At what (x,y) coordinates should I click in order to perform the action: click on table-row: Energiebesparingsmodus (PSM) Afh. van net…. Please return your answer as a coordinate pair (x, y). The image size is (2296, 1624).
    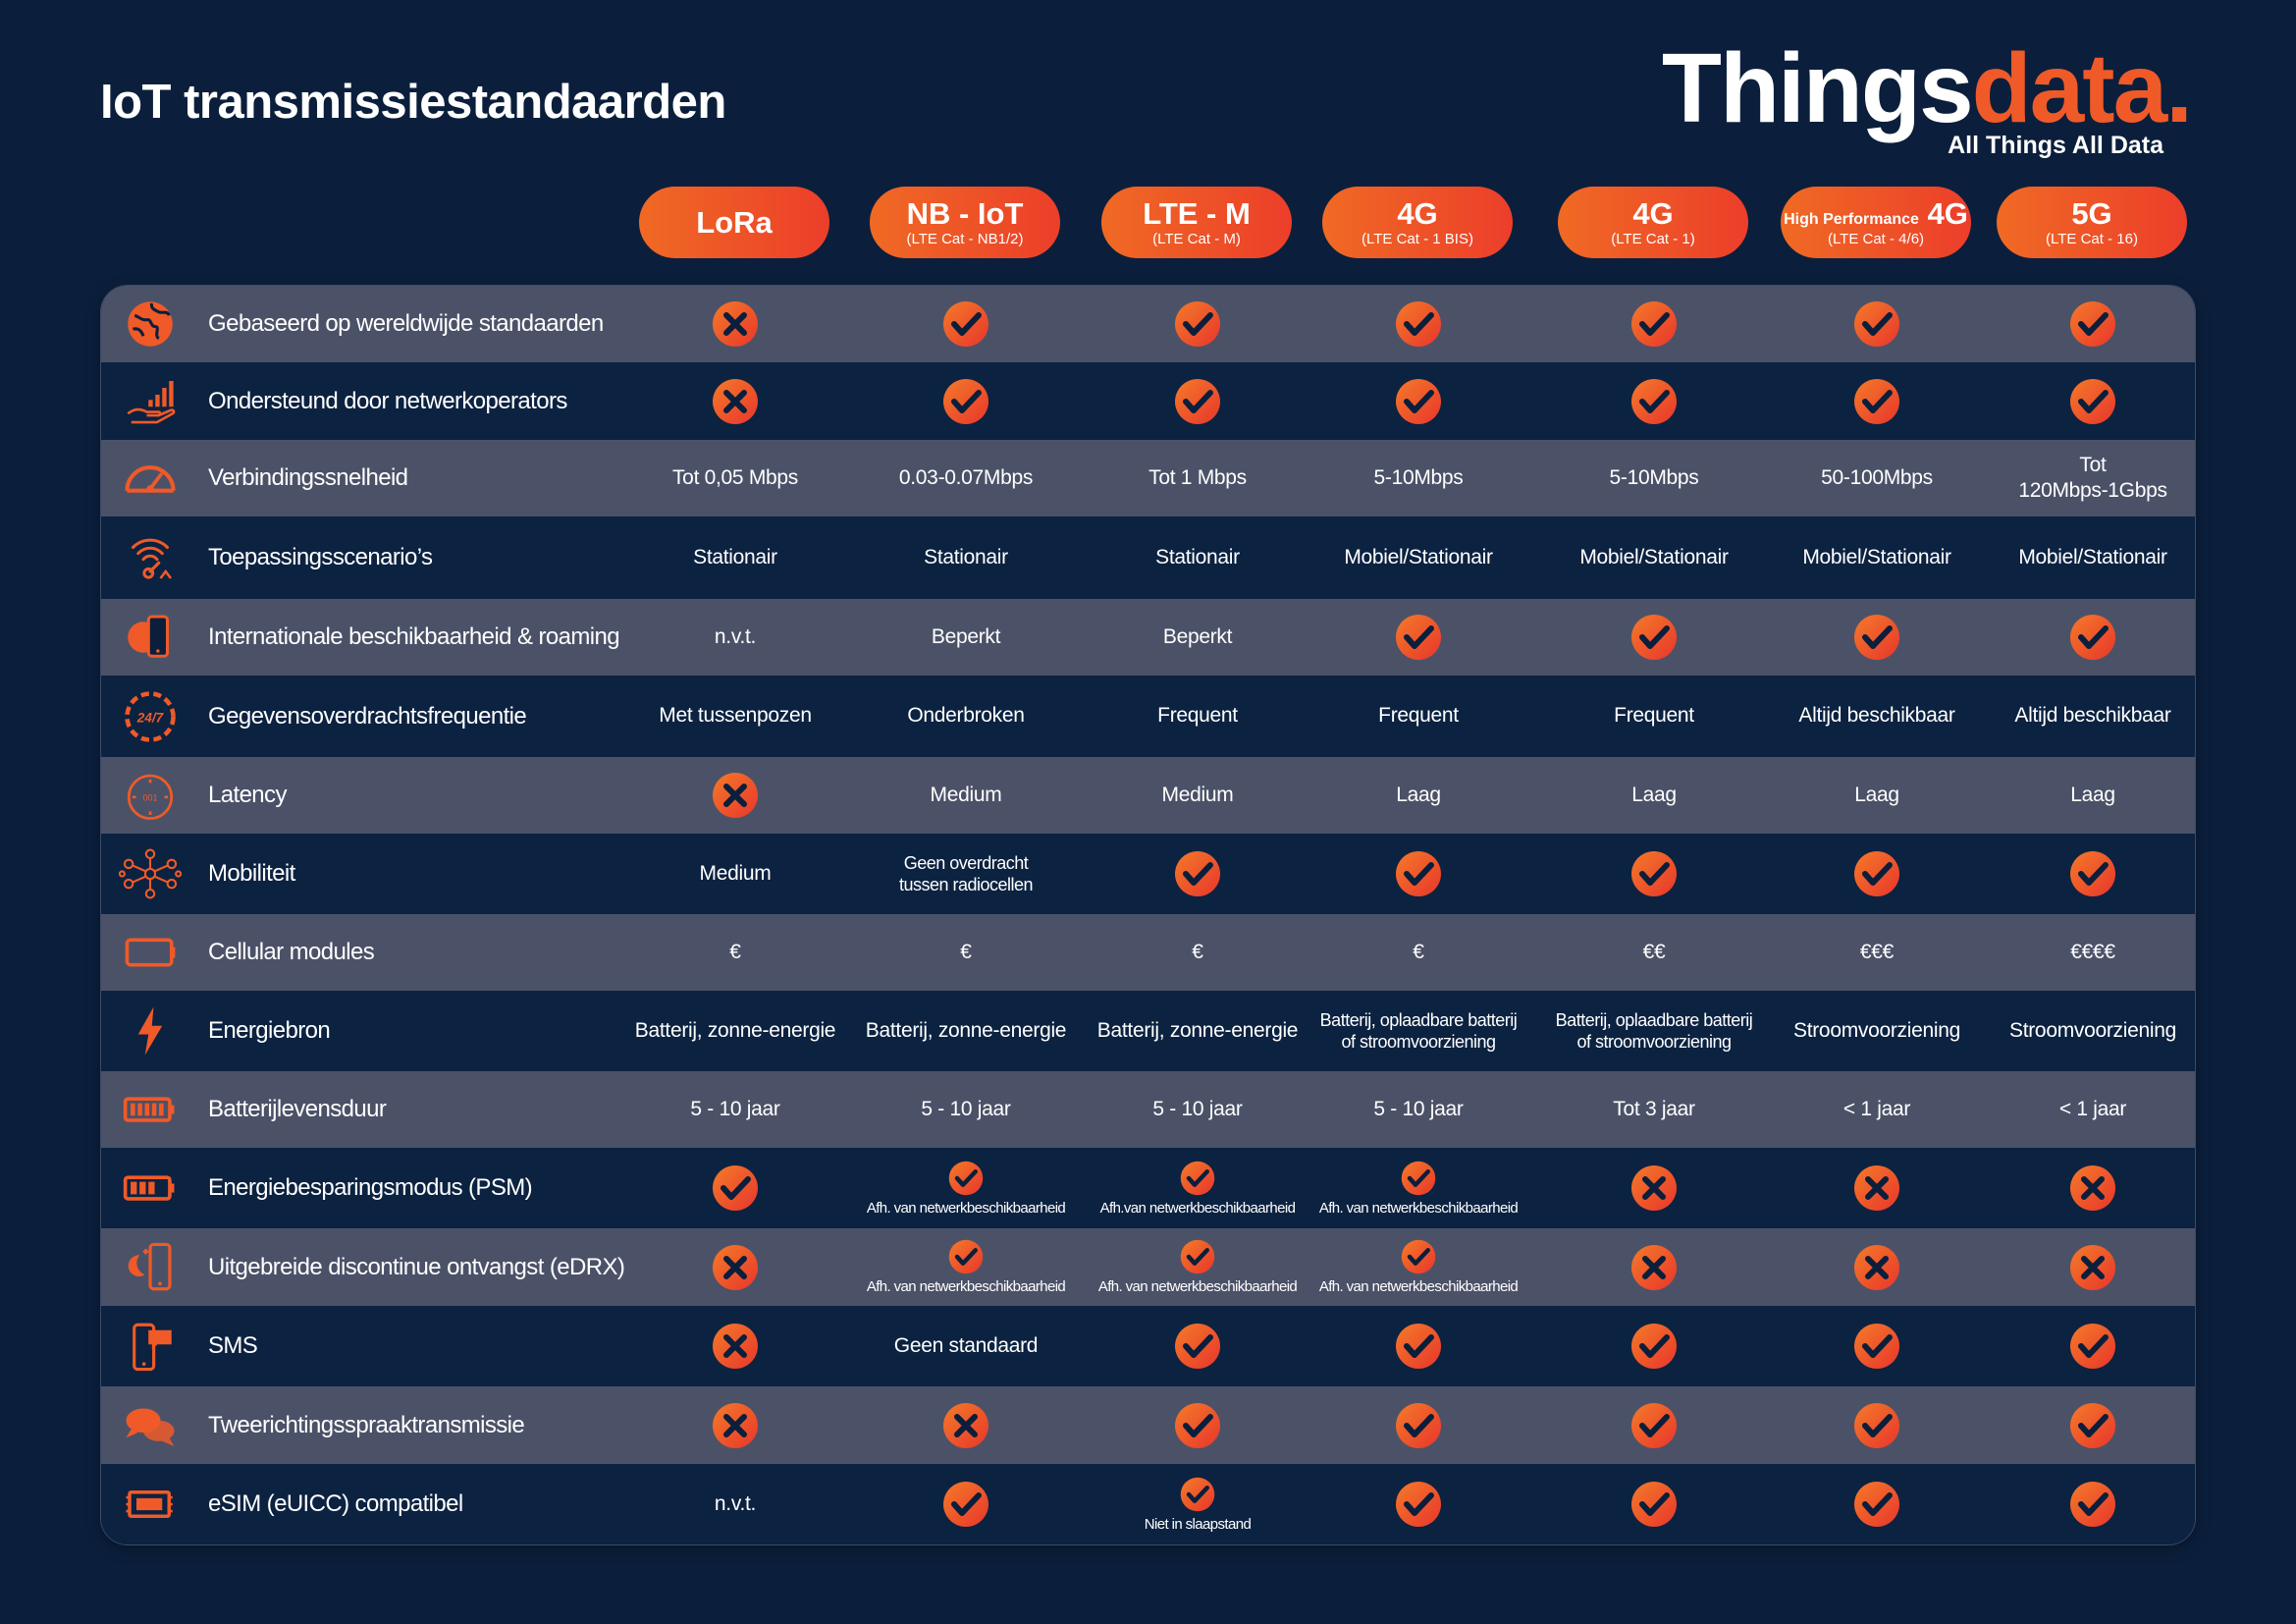
    Looking at the image, I should click on (1148, 1188).